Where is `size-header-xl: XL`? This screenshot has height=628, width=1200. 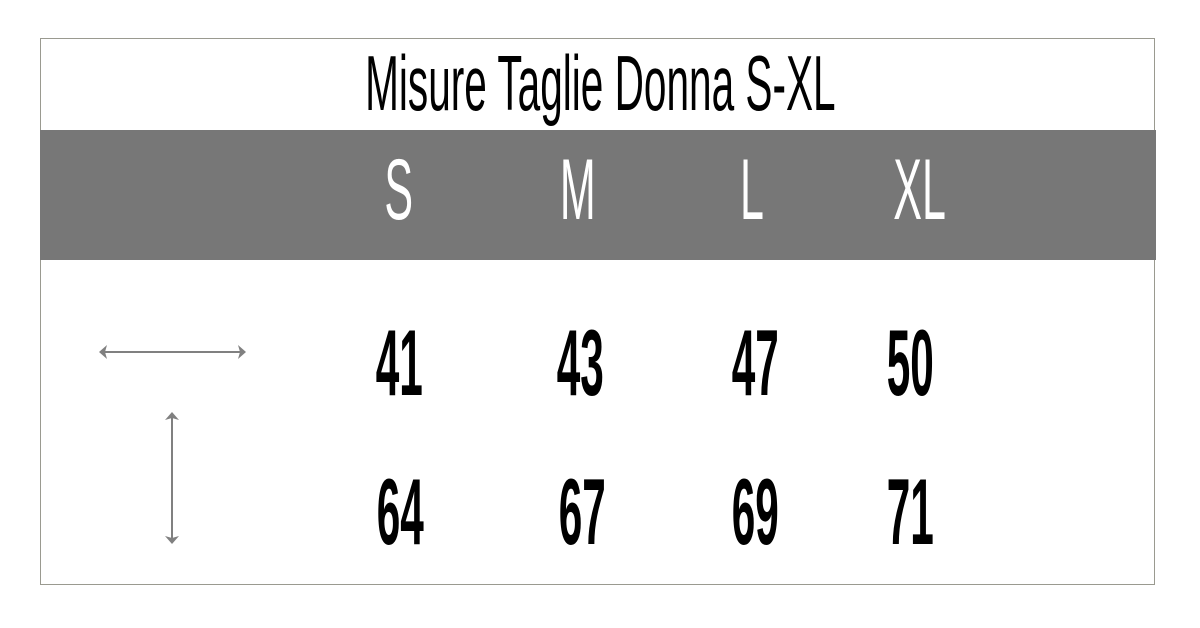
size-header-xl: XL is located at coordinates (920, 190).